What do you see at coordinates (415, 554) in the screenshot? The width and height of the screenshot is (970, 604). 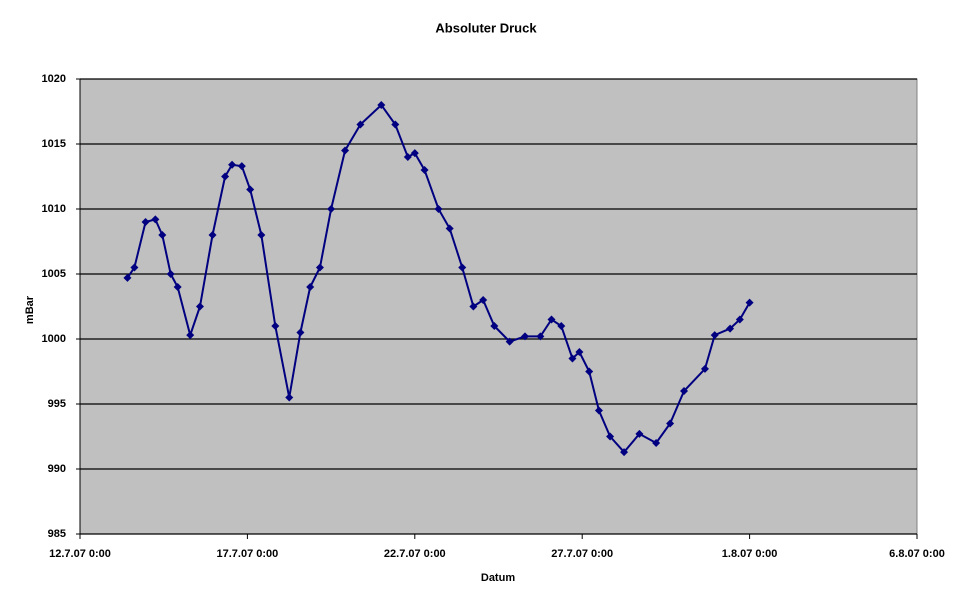 I see `x-tick-label: 22.7.07 0:00` at bounding box center [415, 554].